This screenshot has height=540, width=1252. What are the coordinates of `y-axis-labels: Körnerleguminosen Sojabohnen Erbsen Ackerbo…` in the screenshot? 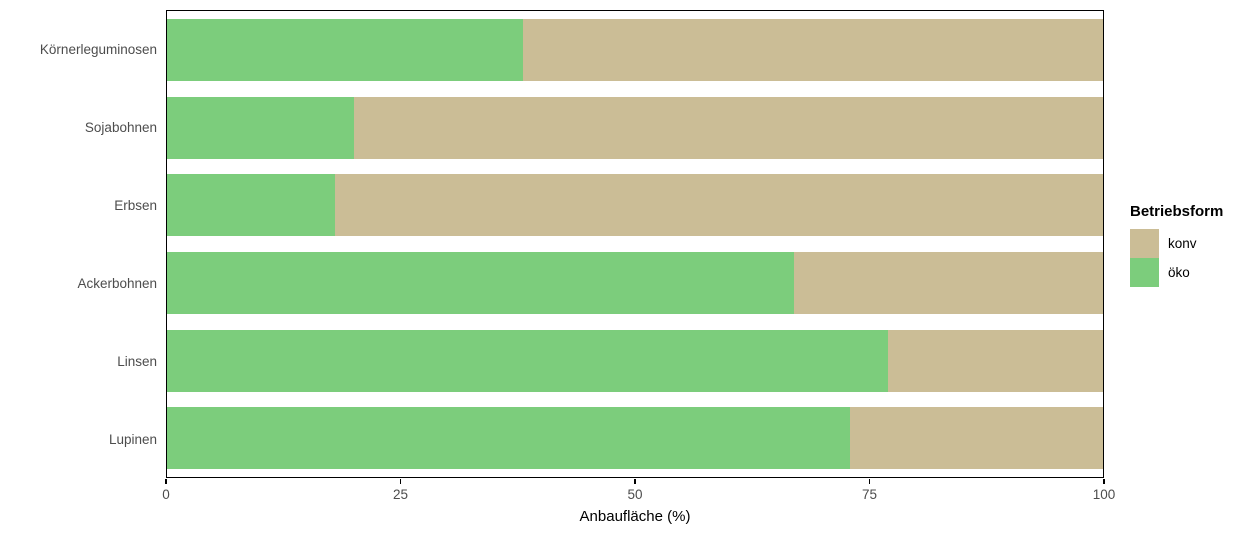 It's located at (78, 244).